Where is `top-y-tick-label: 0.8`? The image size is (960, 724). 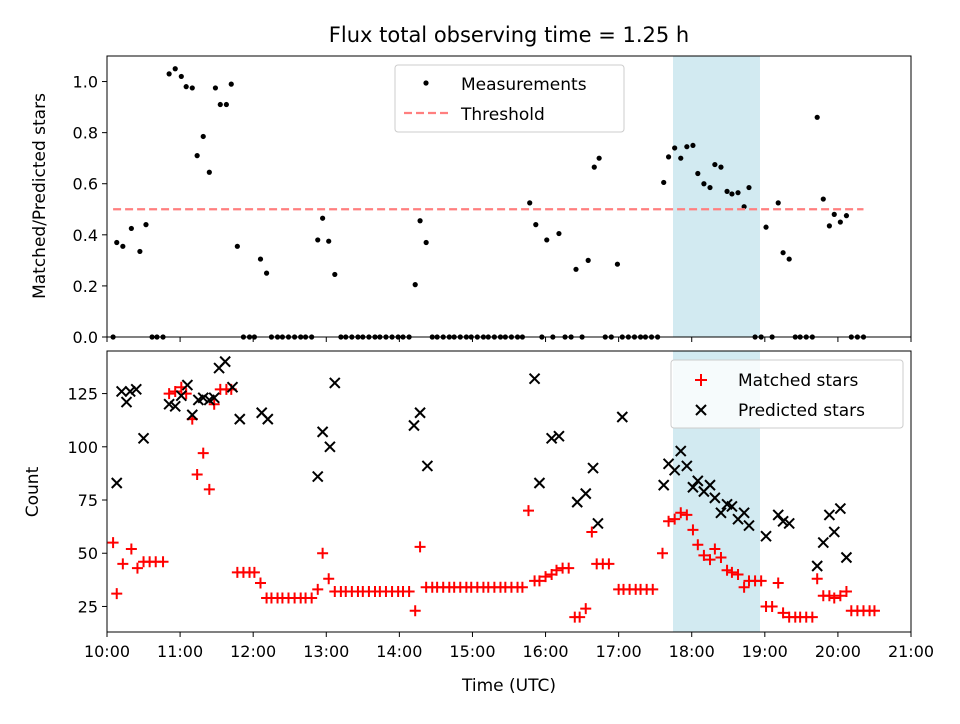 top-y-tick-label: 0.8 is located at coordinates (85, 133).